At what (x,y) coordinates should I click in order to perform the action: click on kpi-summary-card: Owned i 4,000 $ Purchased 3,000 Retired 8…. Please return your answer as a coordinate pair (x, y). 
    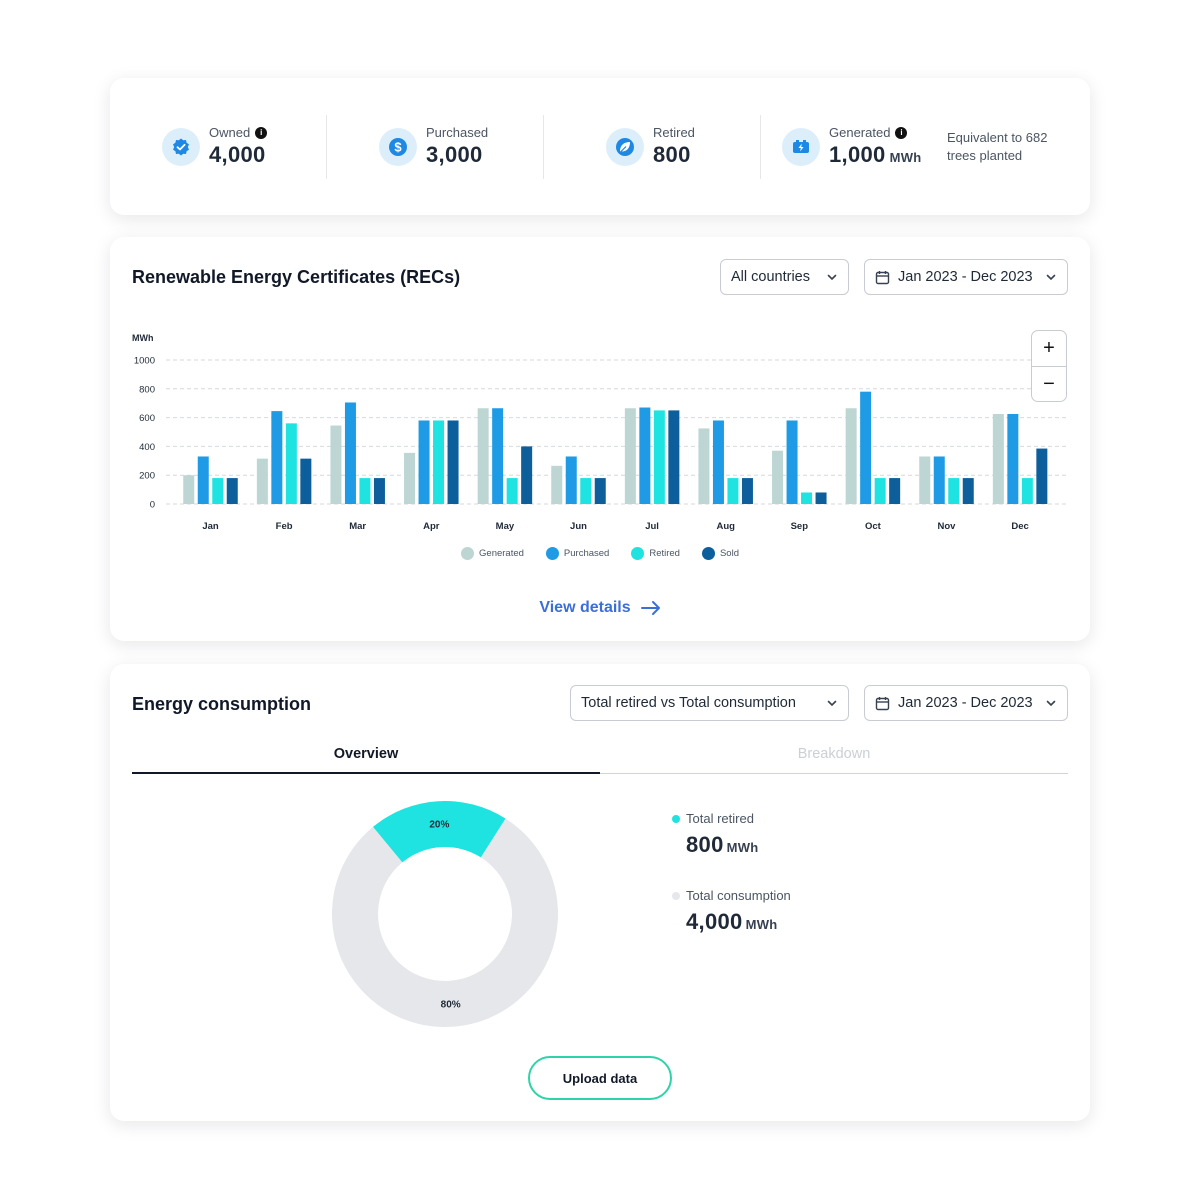
    Looking at the image, I should click on (600, 146).